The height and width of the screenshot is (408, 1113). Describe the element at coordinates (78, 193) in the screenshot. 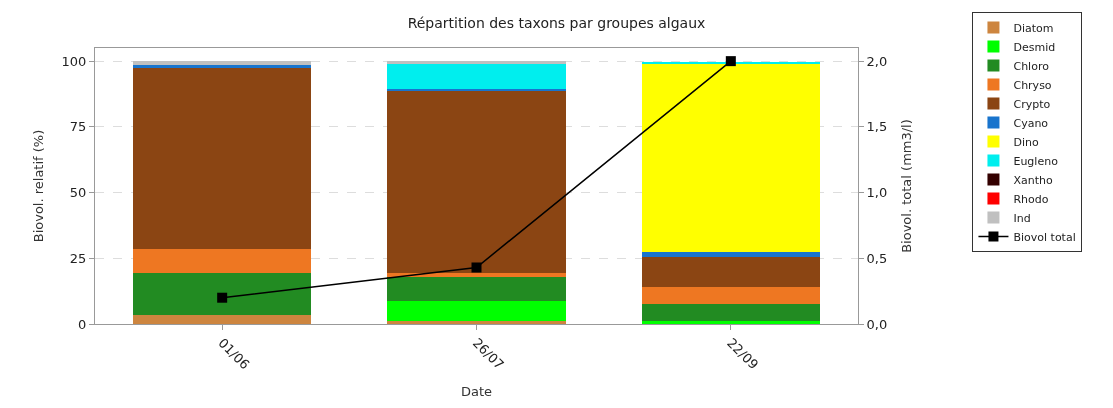

I see `y-tick-label: 50` at that location.